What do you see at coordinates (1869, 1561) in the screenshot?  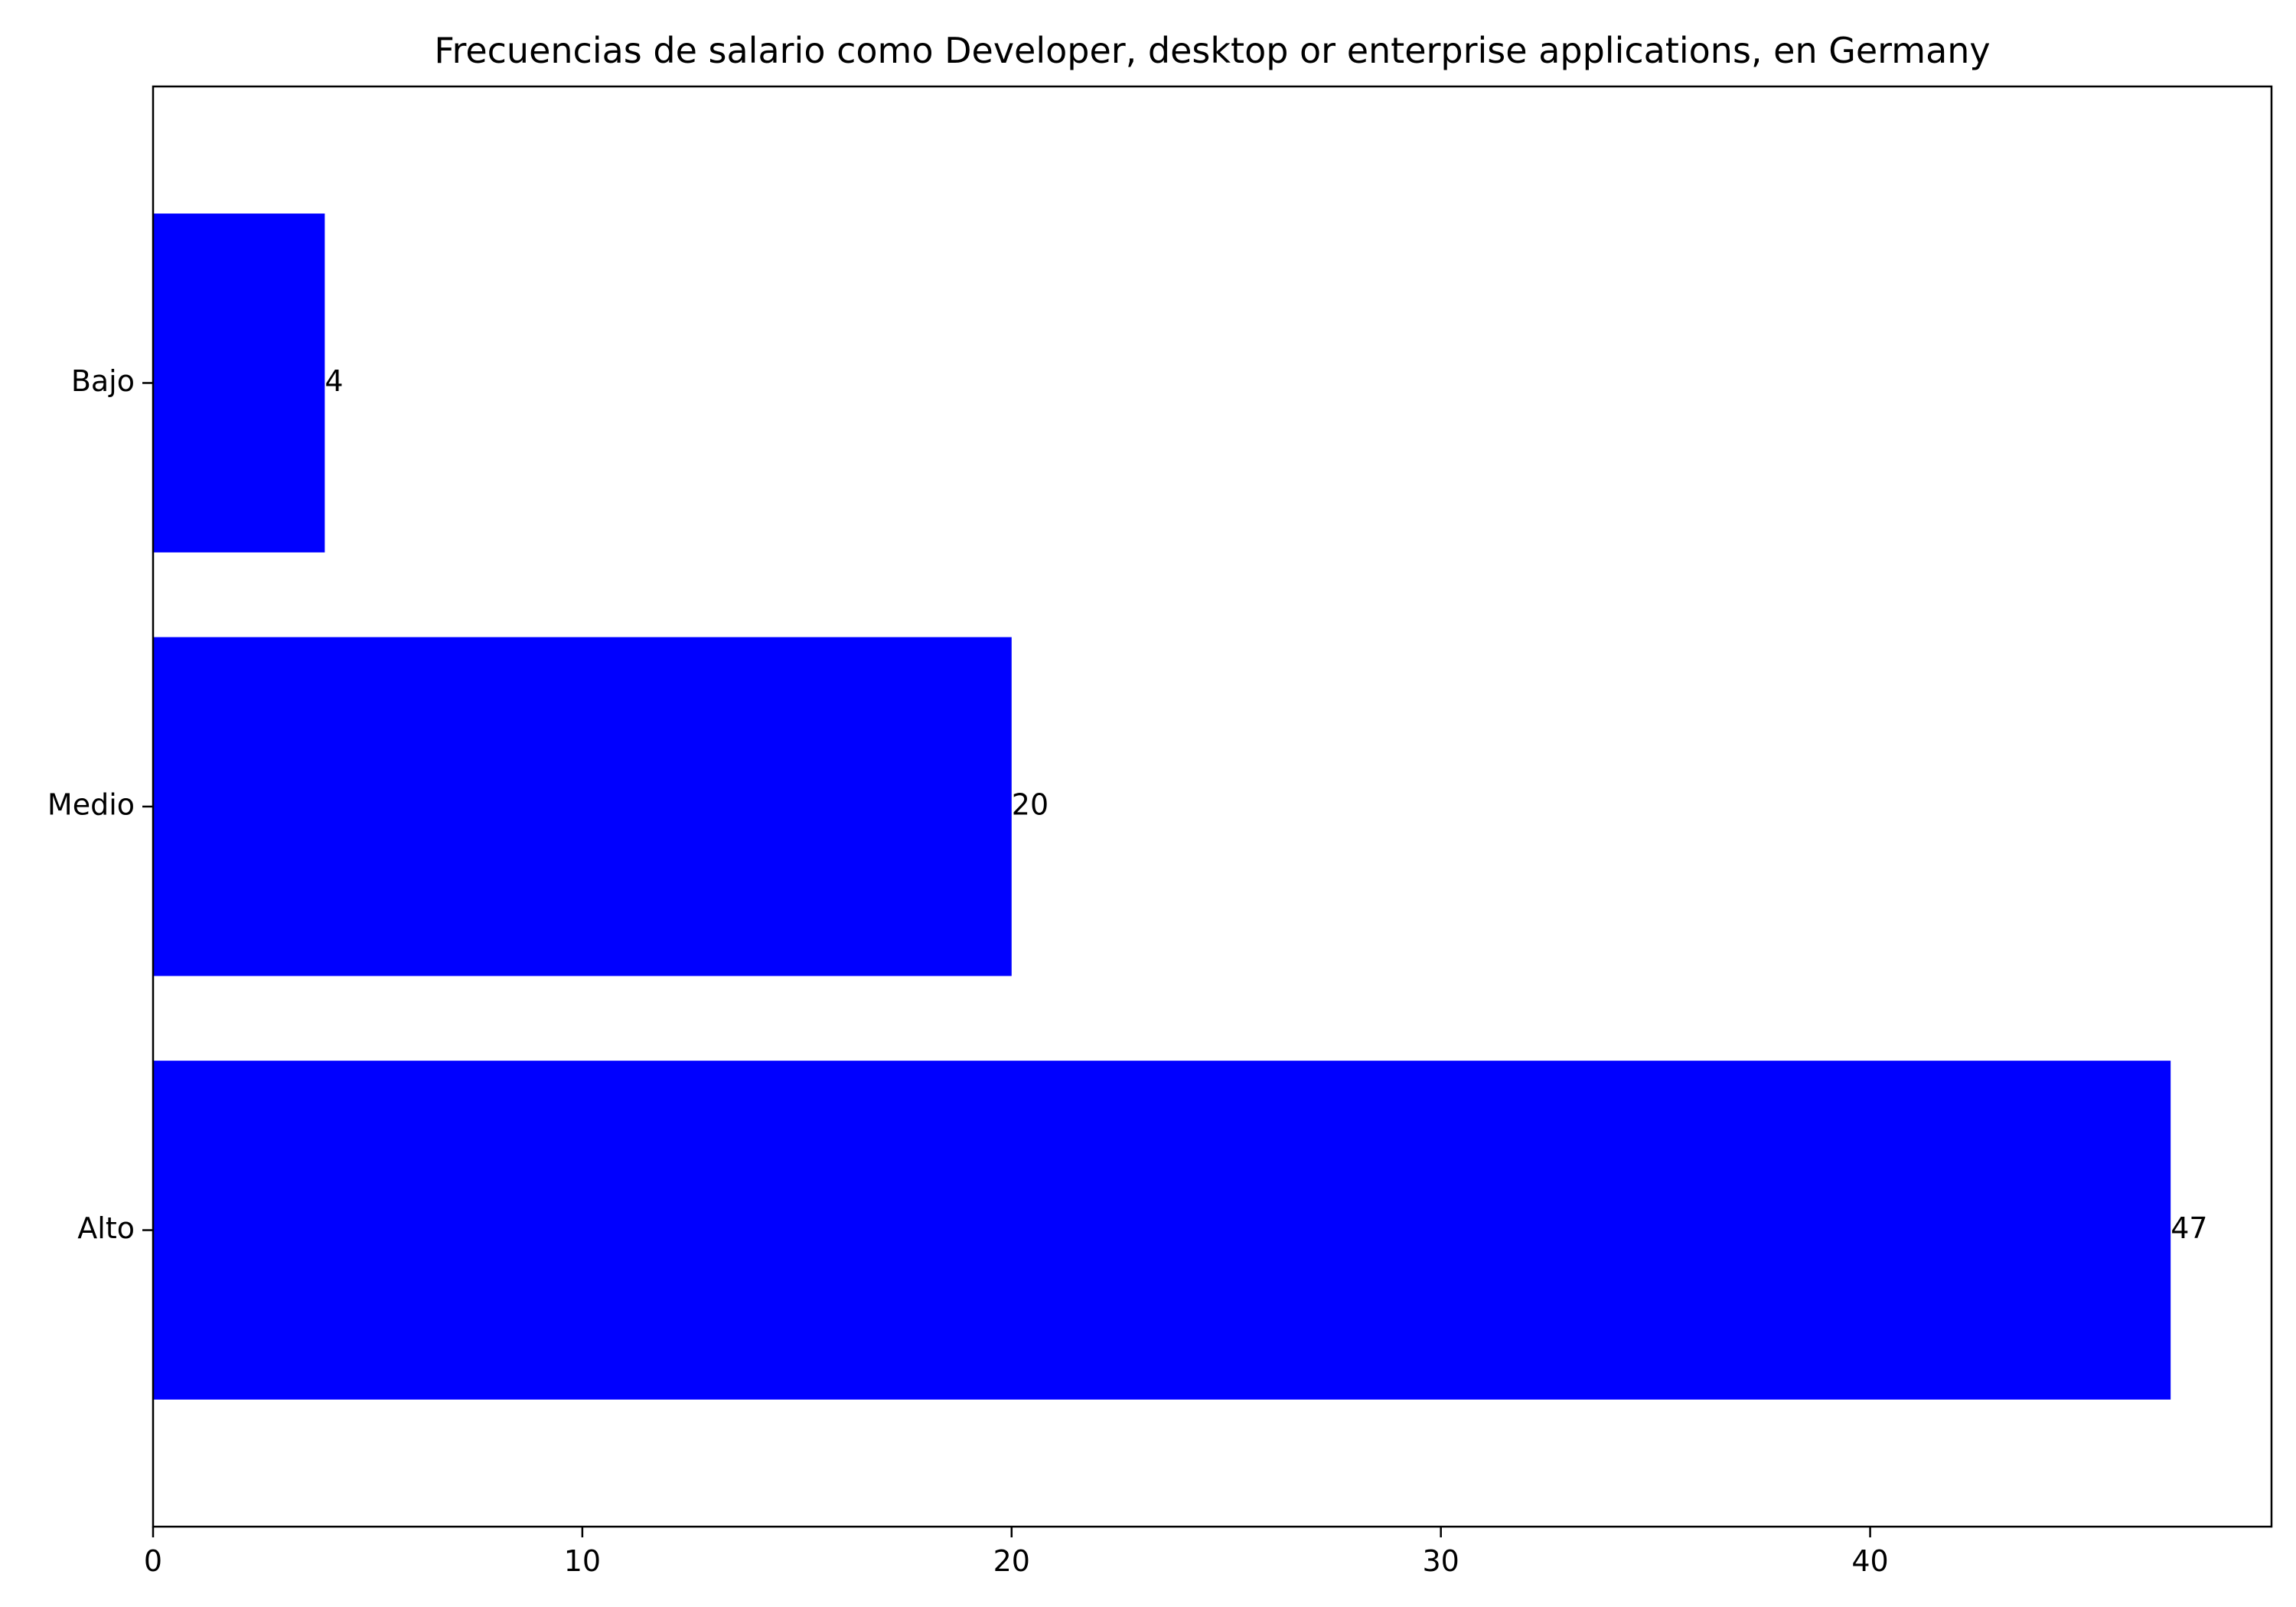 I see `x-tick-label: 40` at bounding box center [1869, 1561].